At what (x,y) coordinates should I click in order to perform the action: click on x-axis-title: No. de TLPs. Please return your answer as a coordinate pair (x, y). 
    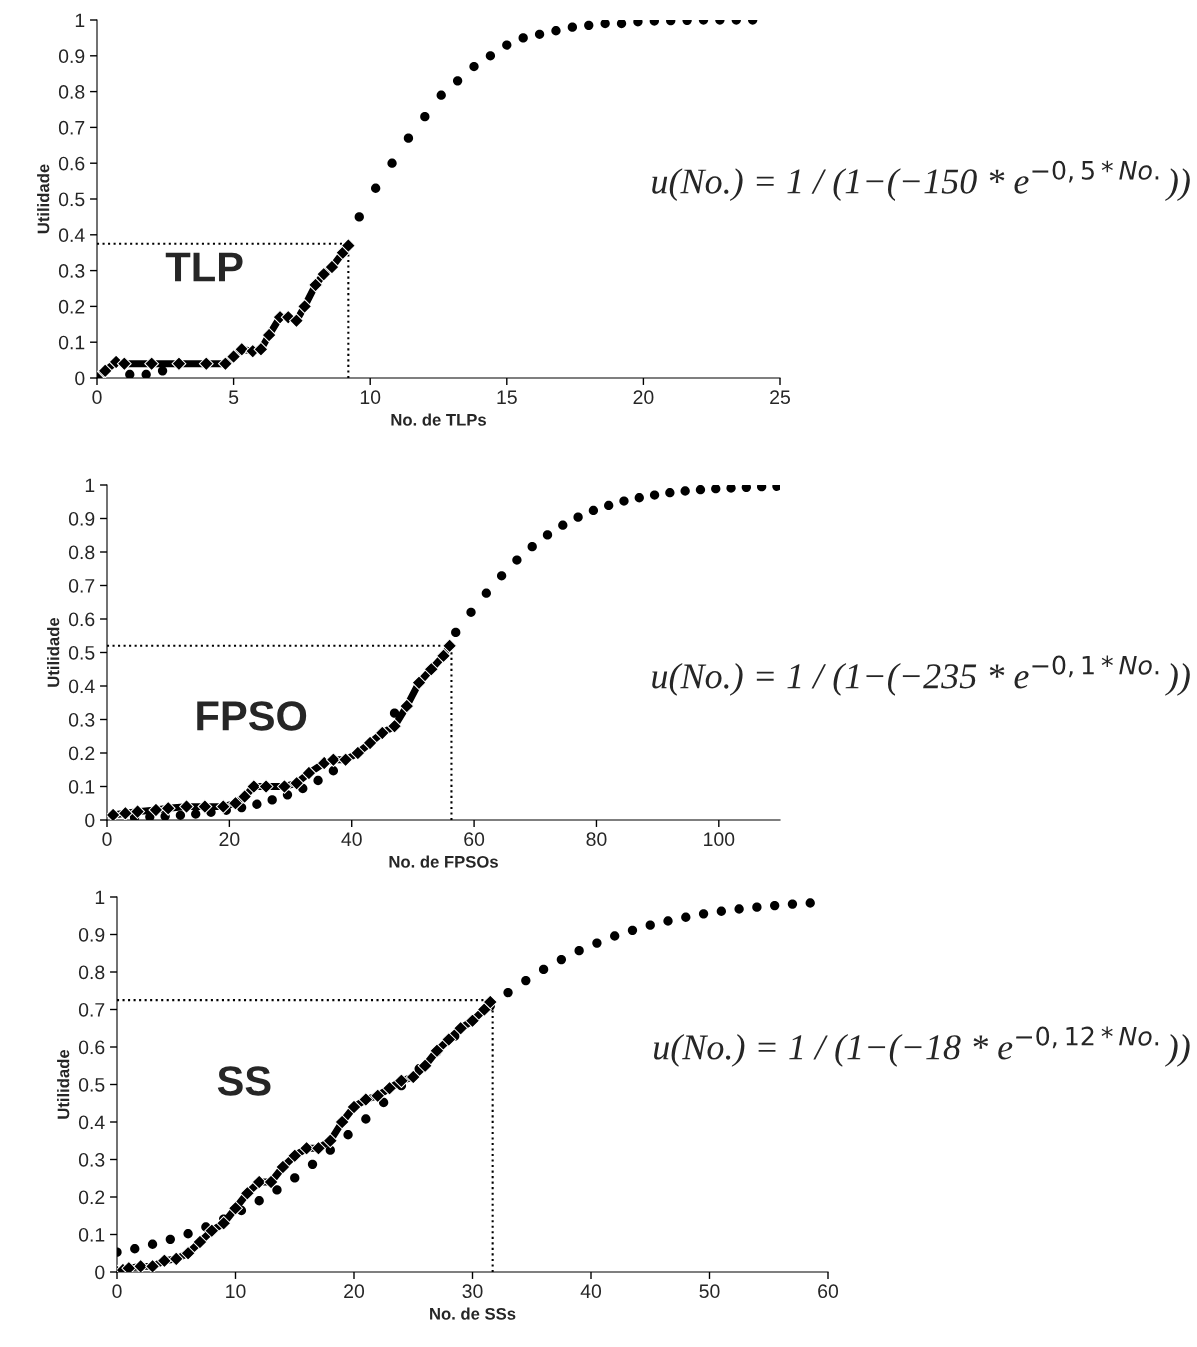
    Looking at the image, I should click on (438, 419).